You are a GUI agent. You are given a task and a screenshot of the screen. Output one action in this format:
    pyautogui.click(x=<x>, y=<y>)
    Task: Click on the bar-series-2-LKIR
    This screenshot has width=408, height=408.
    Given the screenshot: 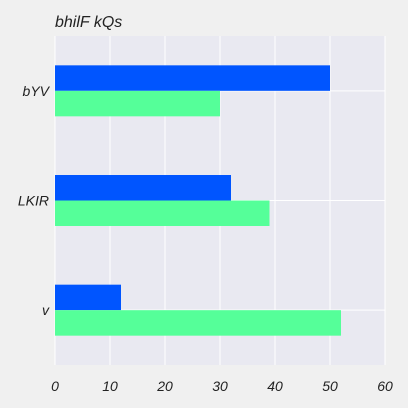 What is the action you would take?
    pyautogui.click(x=162, y=213)
    